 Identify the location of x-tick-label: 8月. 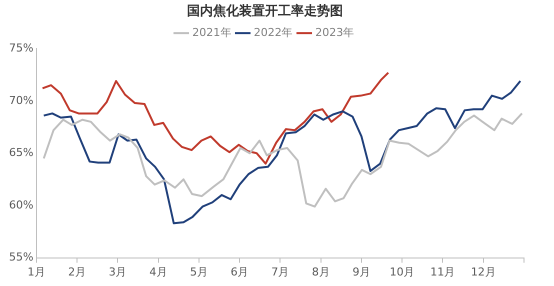
(321, 271).